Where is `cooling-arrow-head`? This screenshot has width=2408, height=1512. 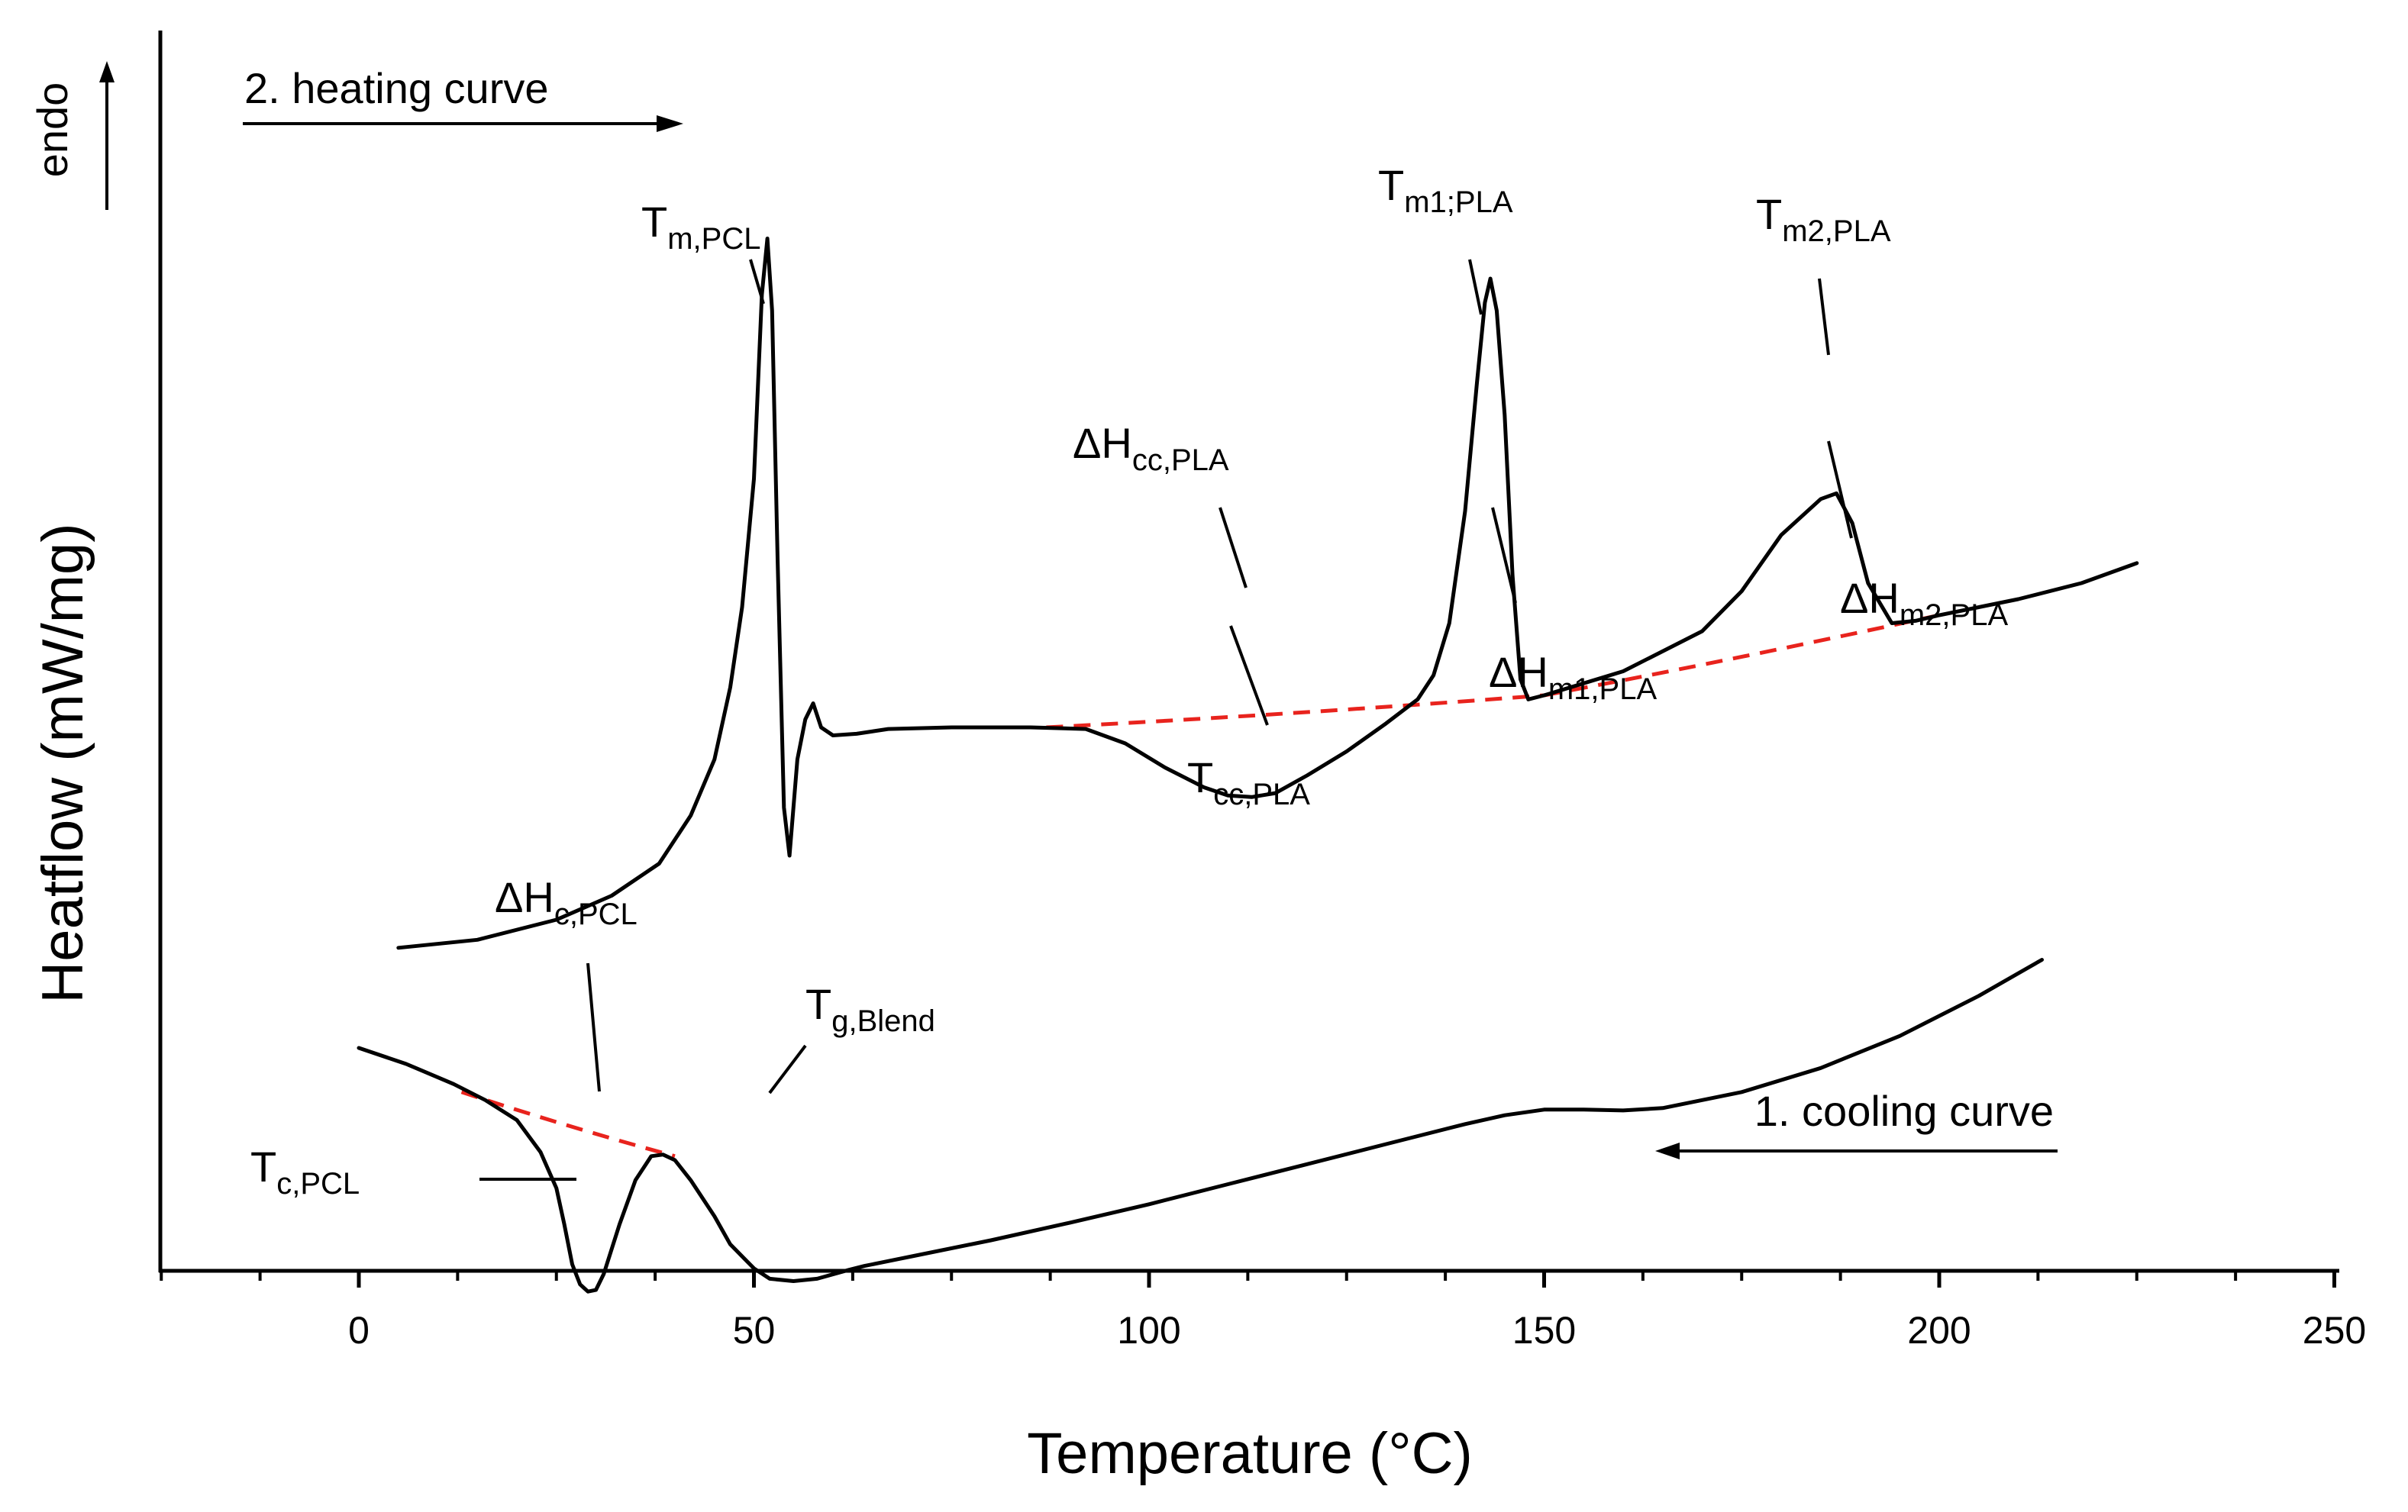 cooling-arrow-head is located at coordinates (1667, 1151).